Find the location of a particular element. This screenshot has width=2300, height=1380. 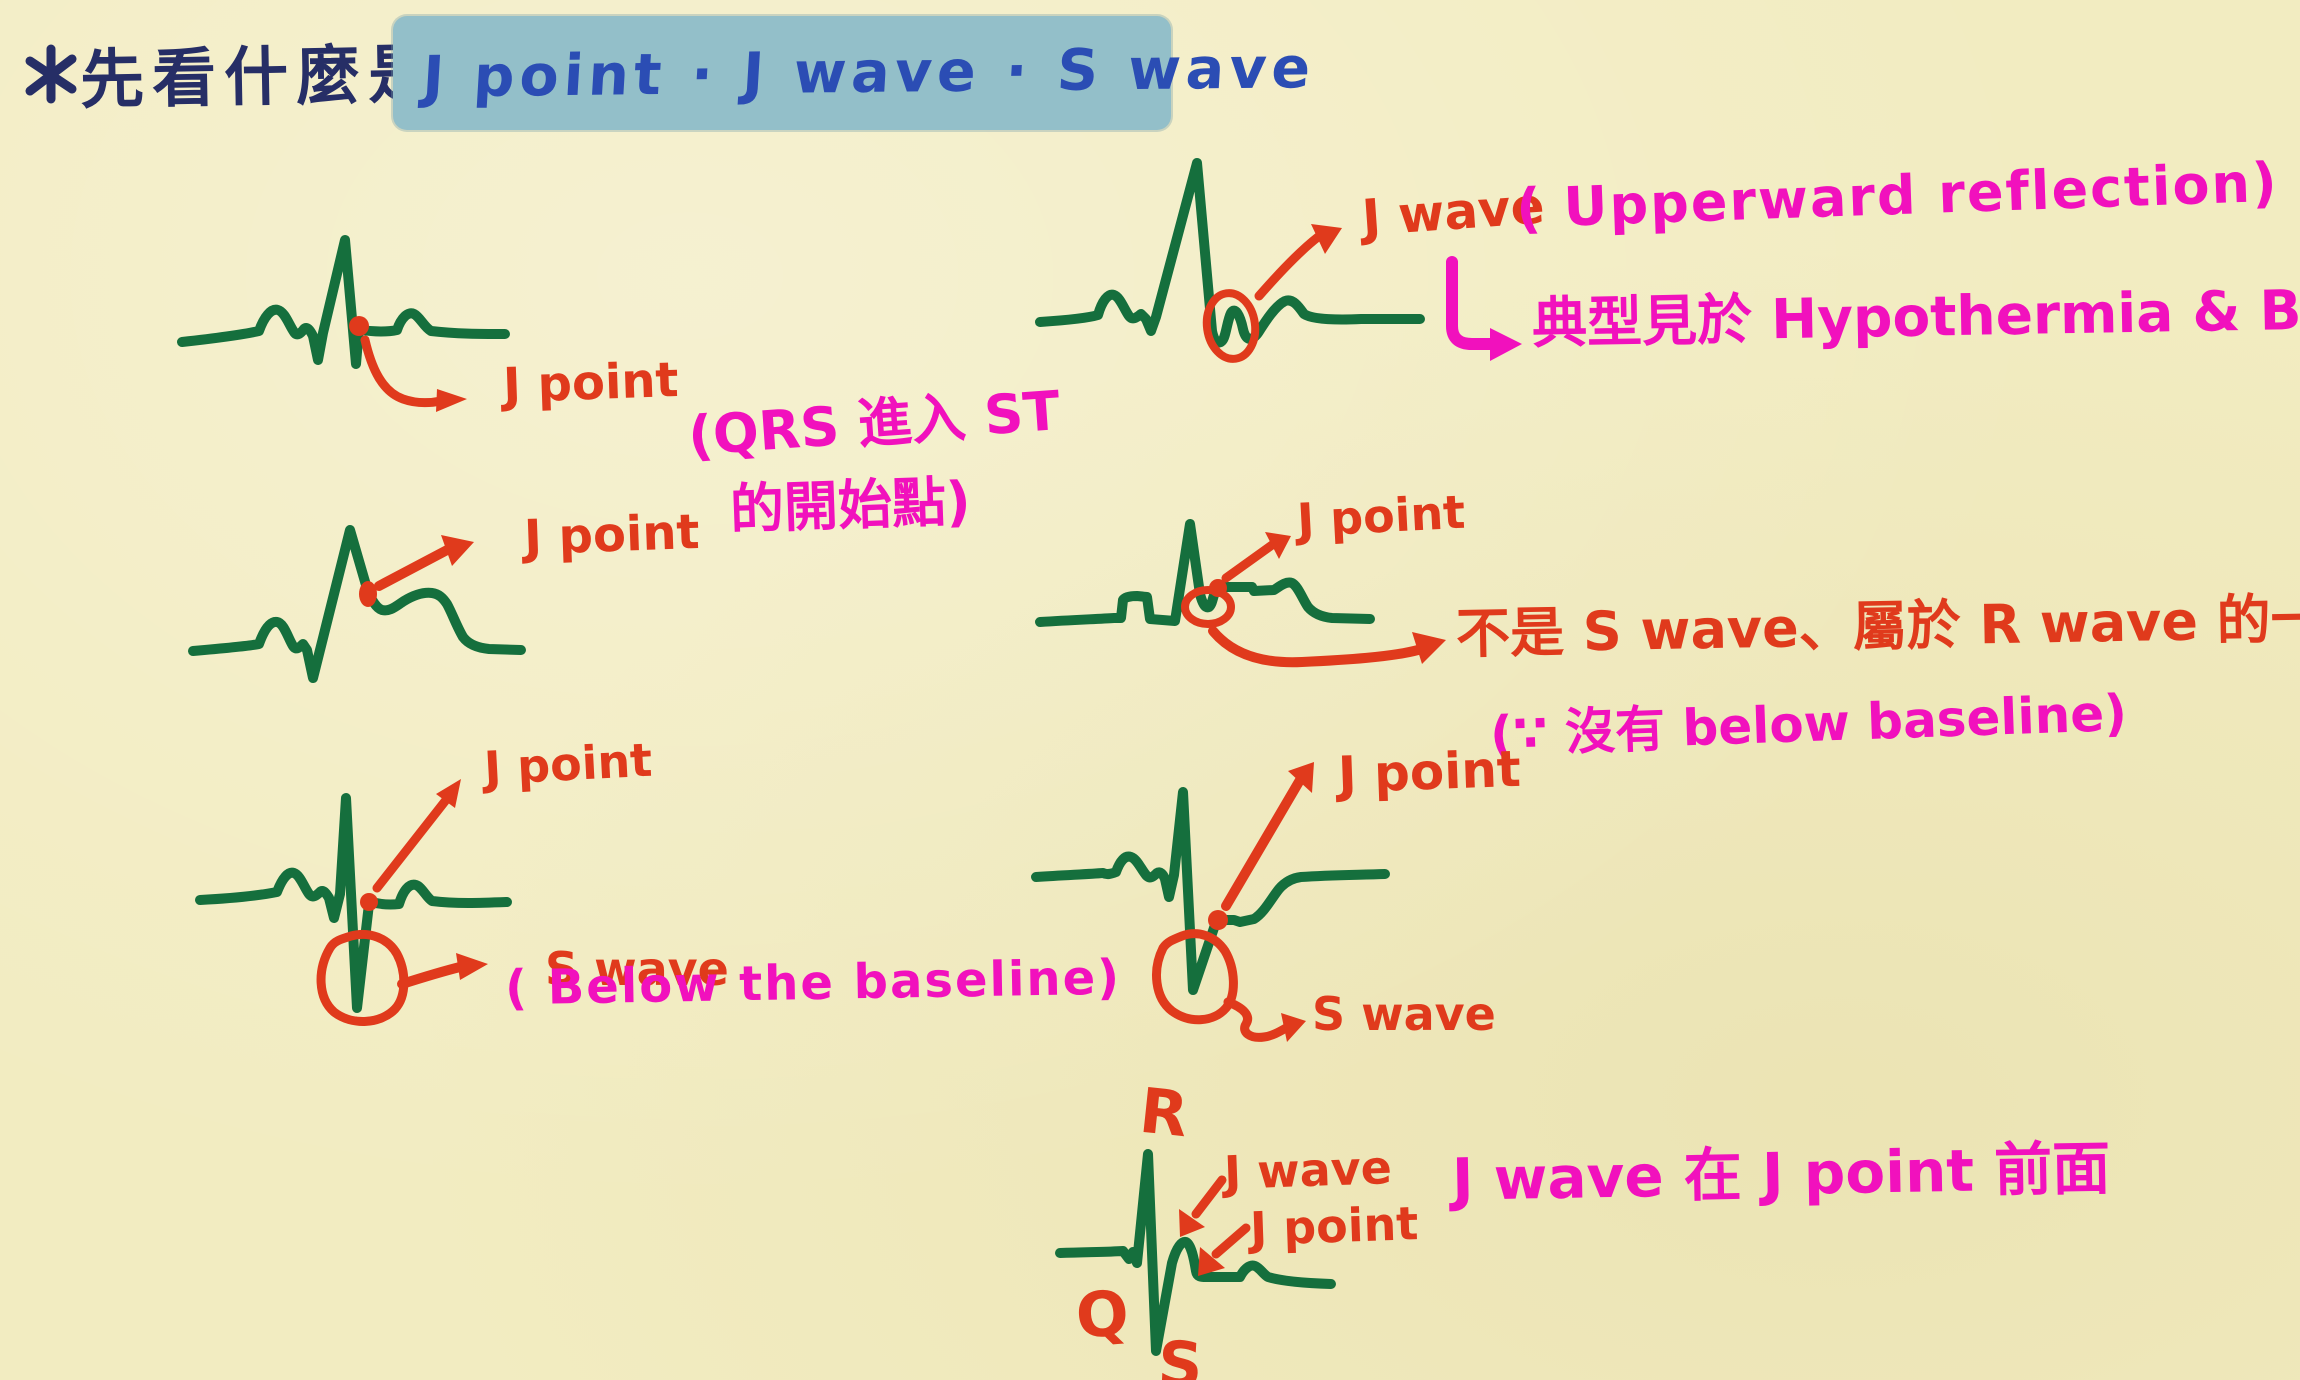

ecg3-jpoint-label: J point is located at coordinates (568, 764).